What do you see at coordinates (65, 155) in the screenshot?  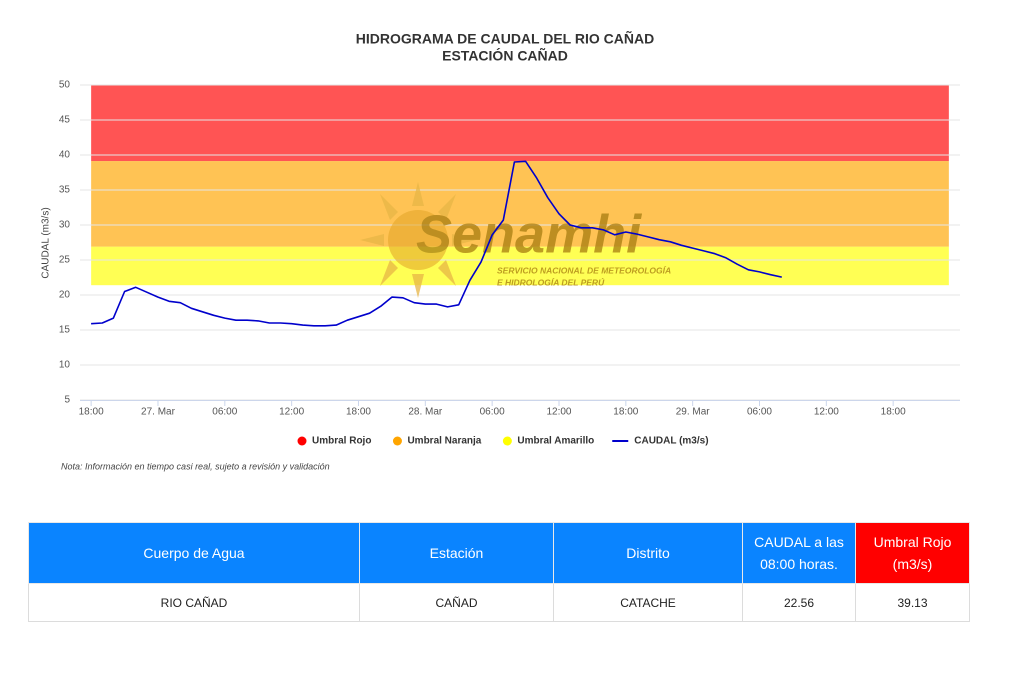 I see `y-tick-label: 40` at bounding box center [65, 155].